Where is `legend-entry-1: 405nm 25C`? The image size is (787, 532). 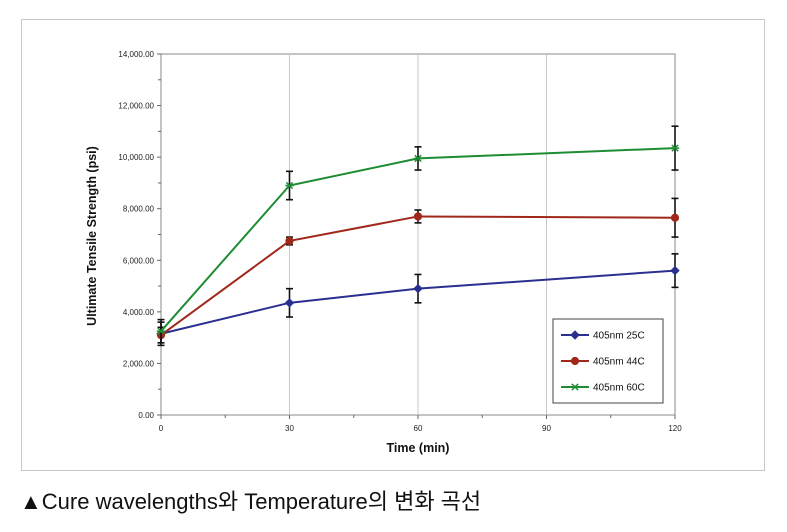
legend-entry-1: 405nm 25C is located at coordinates (603, 336).